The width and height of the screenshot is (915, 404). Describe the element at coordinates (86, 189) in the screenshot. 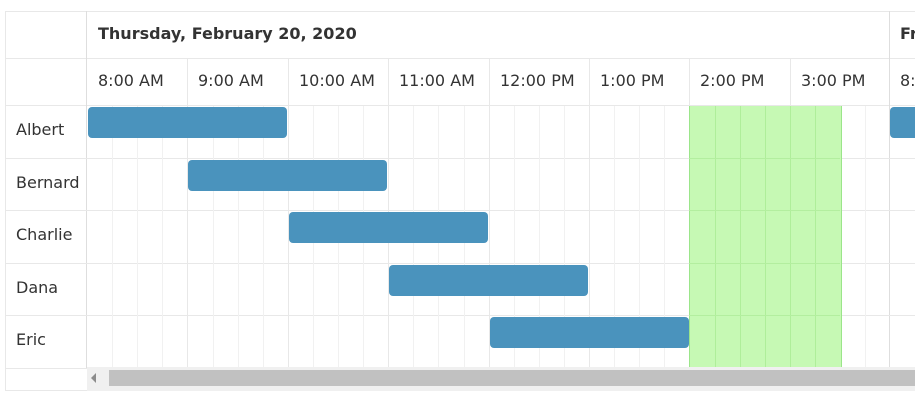

I see `resource-column-divider` at that location.